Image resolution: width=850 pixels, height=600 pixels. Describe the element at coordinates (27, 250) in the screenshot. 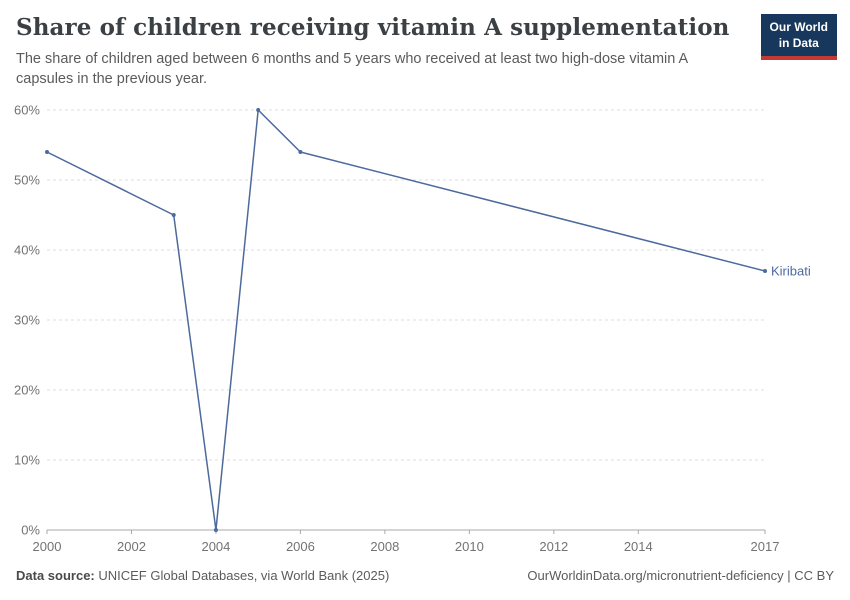

I see `y-tick-label: 40%` at that location.